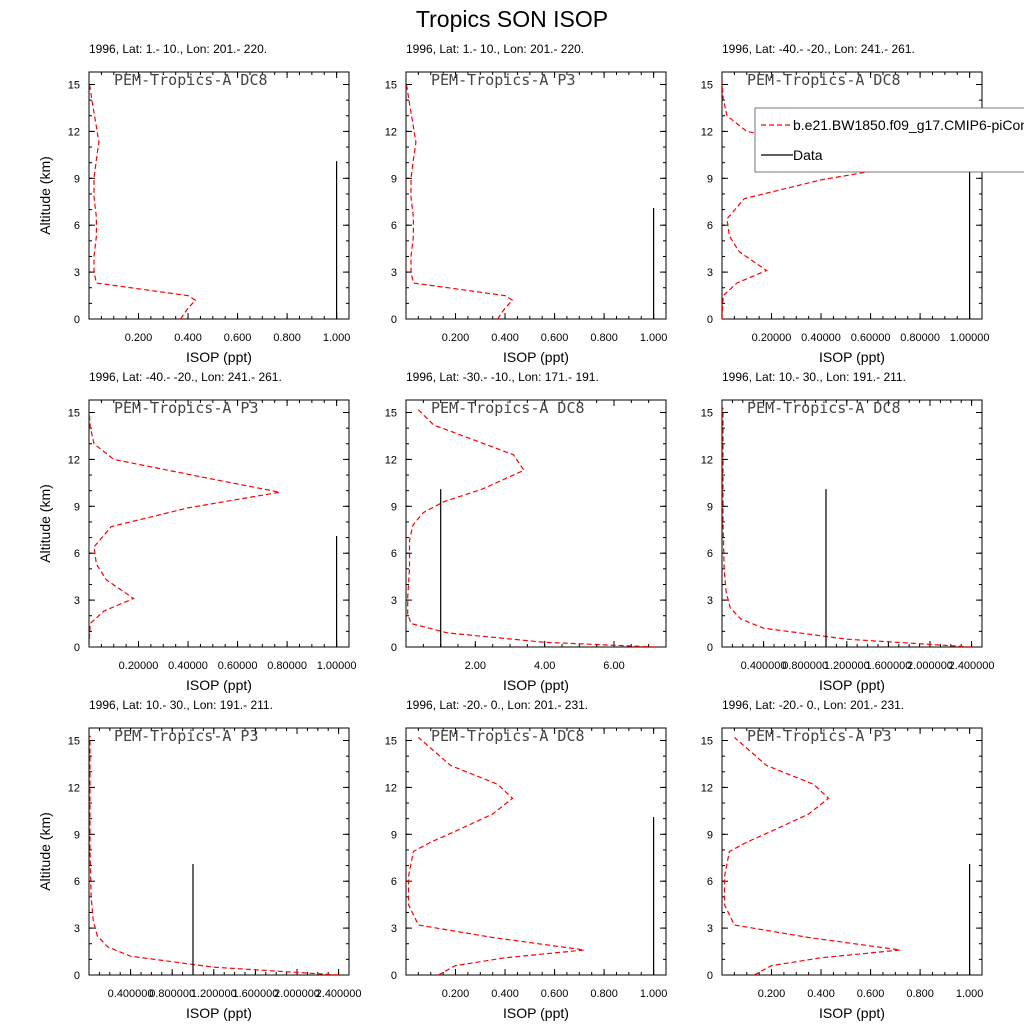  What do you see at coordinates (813, 705) in the screenshot?
I see `panel-title: 1996, Lat: -20.- 0., Lon: 201.- 231.` at bounding box center [813, 705].